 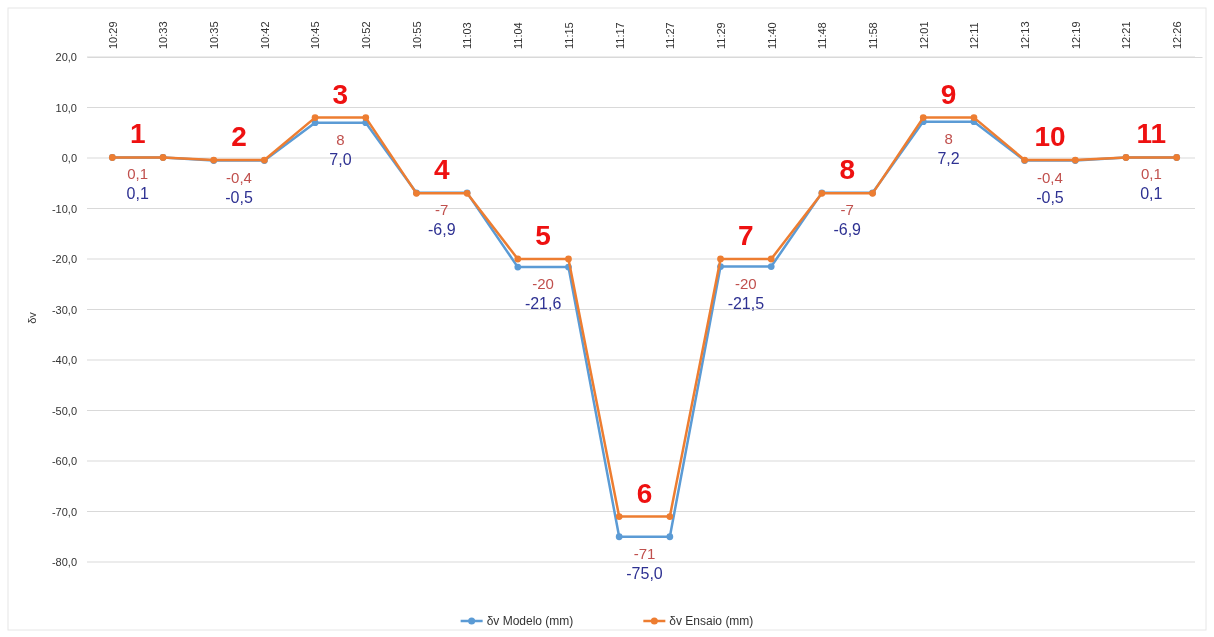 What do you see at coordinates (644, 493) in the screenshot?
I see `annotation: 6` at bounding box center [644, 493].